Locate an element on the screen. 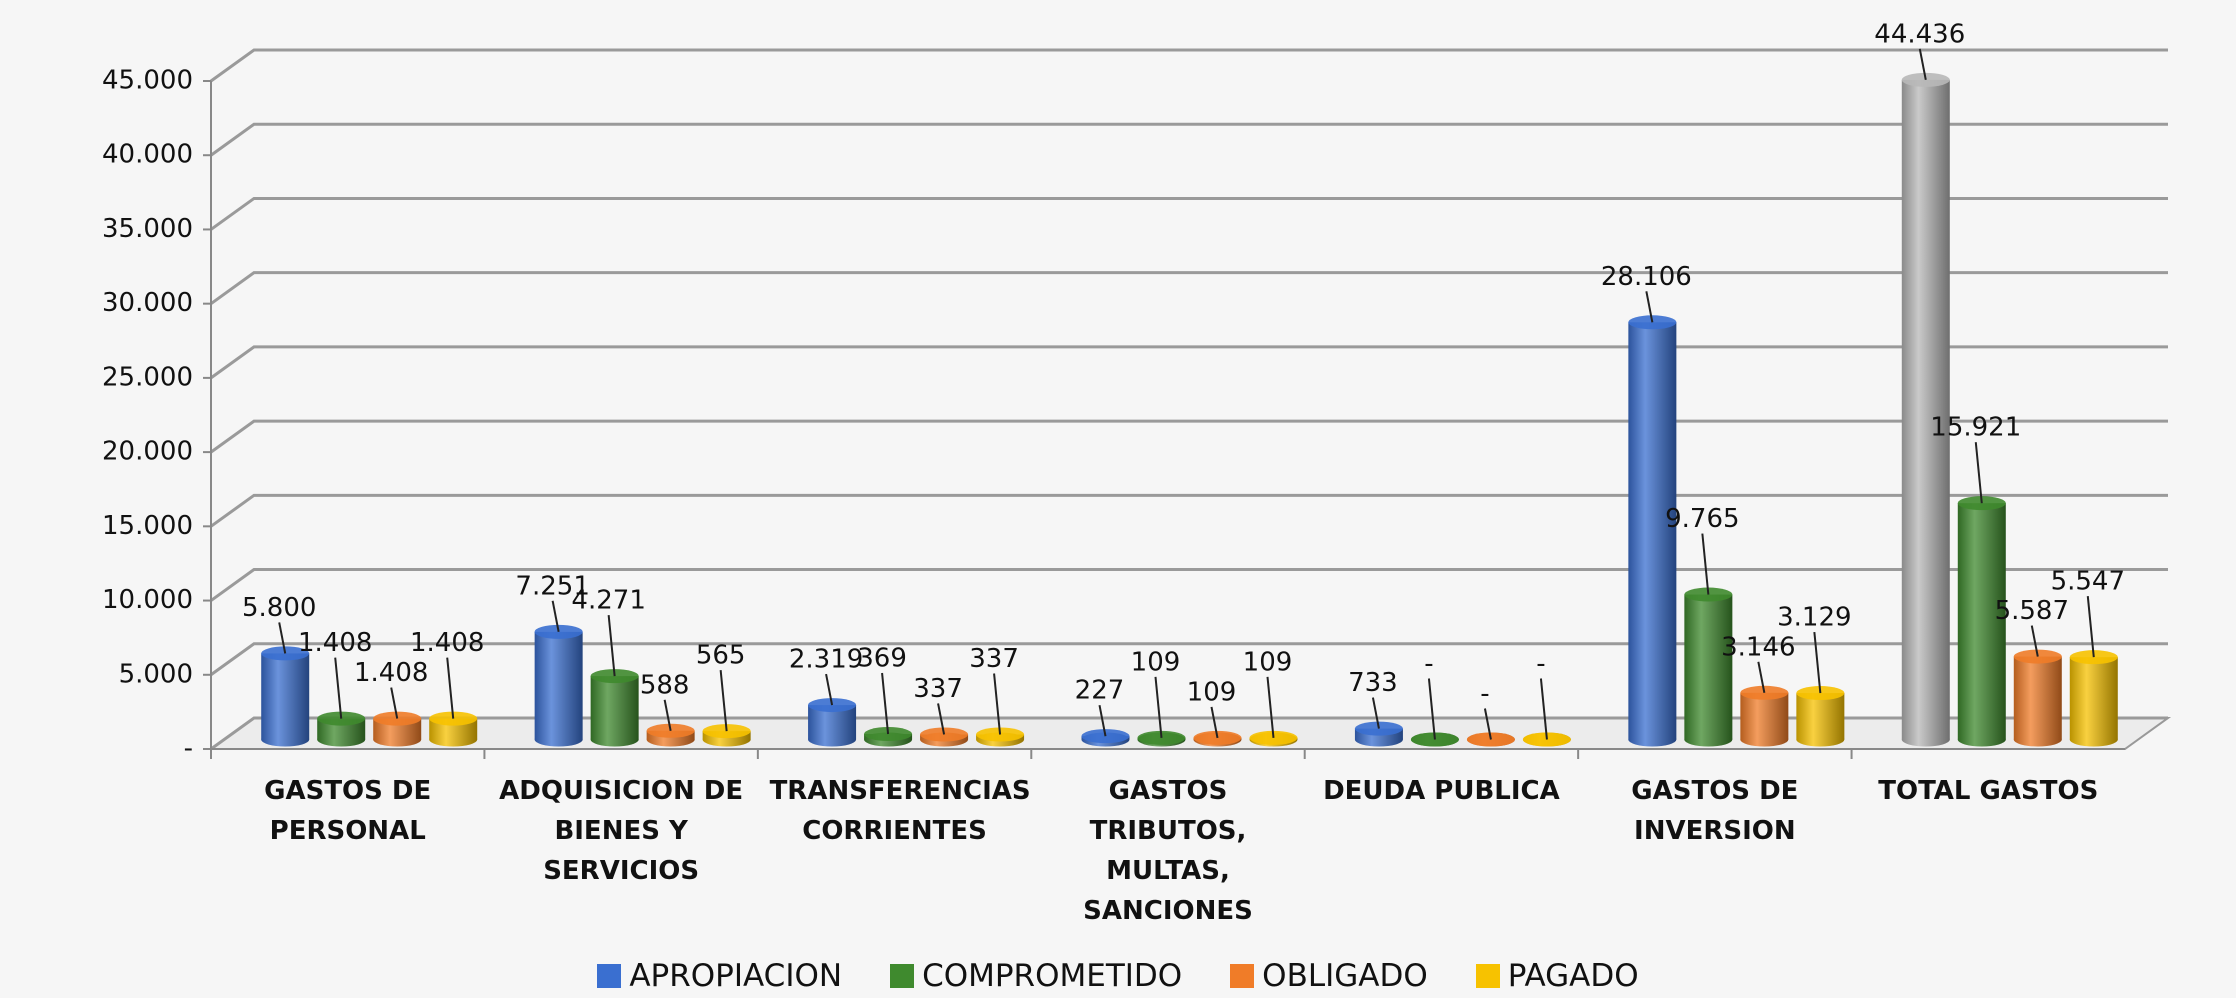 The image size is (2236, 998). y-tick-label: 15.000 is located at coordinates (147, 526).